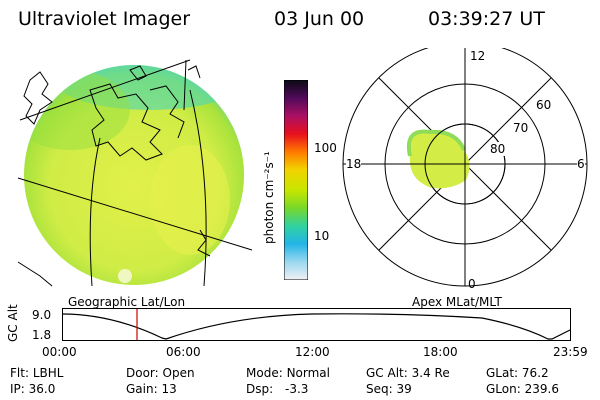 This screenshot has width=600, height=400. I want to click on altitude-plot, so click(316, 324).